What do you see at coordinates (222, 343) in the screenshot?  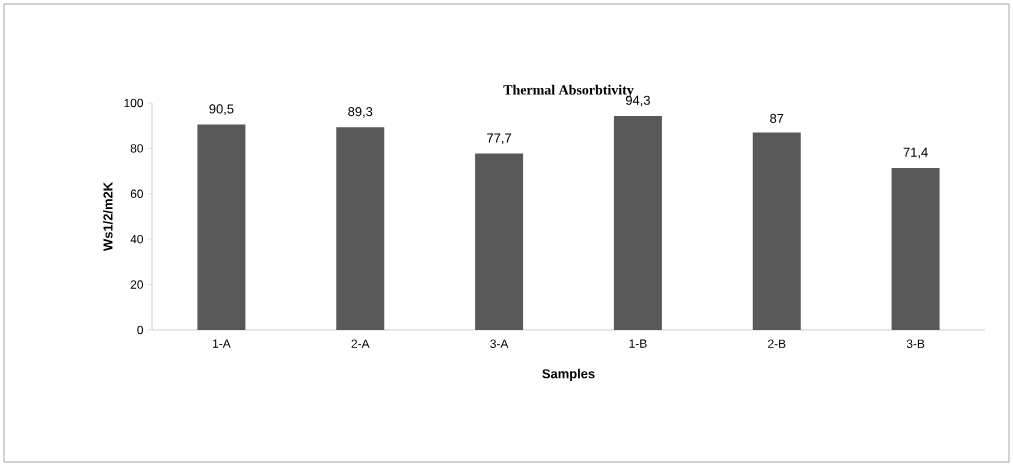 I see `x-tick-label: 1-A` at bounding box center [222, 343].